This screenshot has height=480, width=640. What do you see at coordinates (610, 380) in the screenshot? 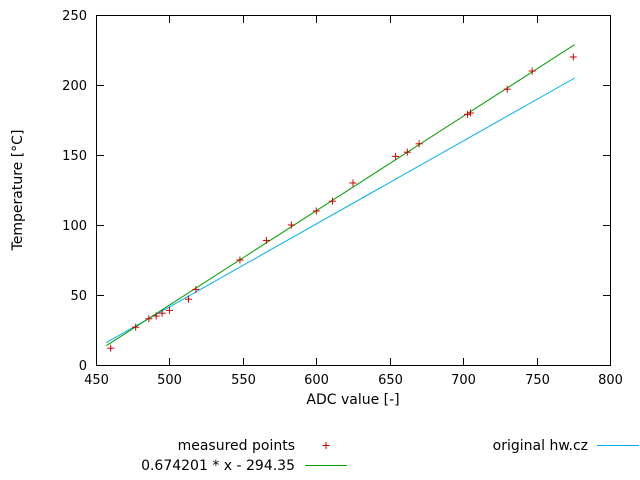
I see `x-axis-tick-label: 800` at bounding box center [610, 380].